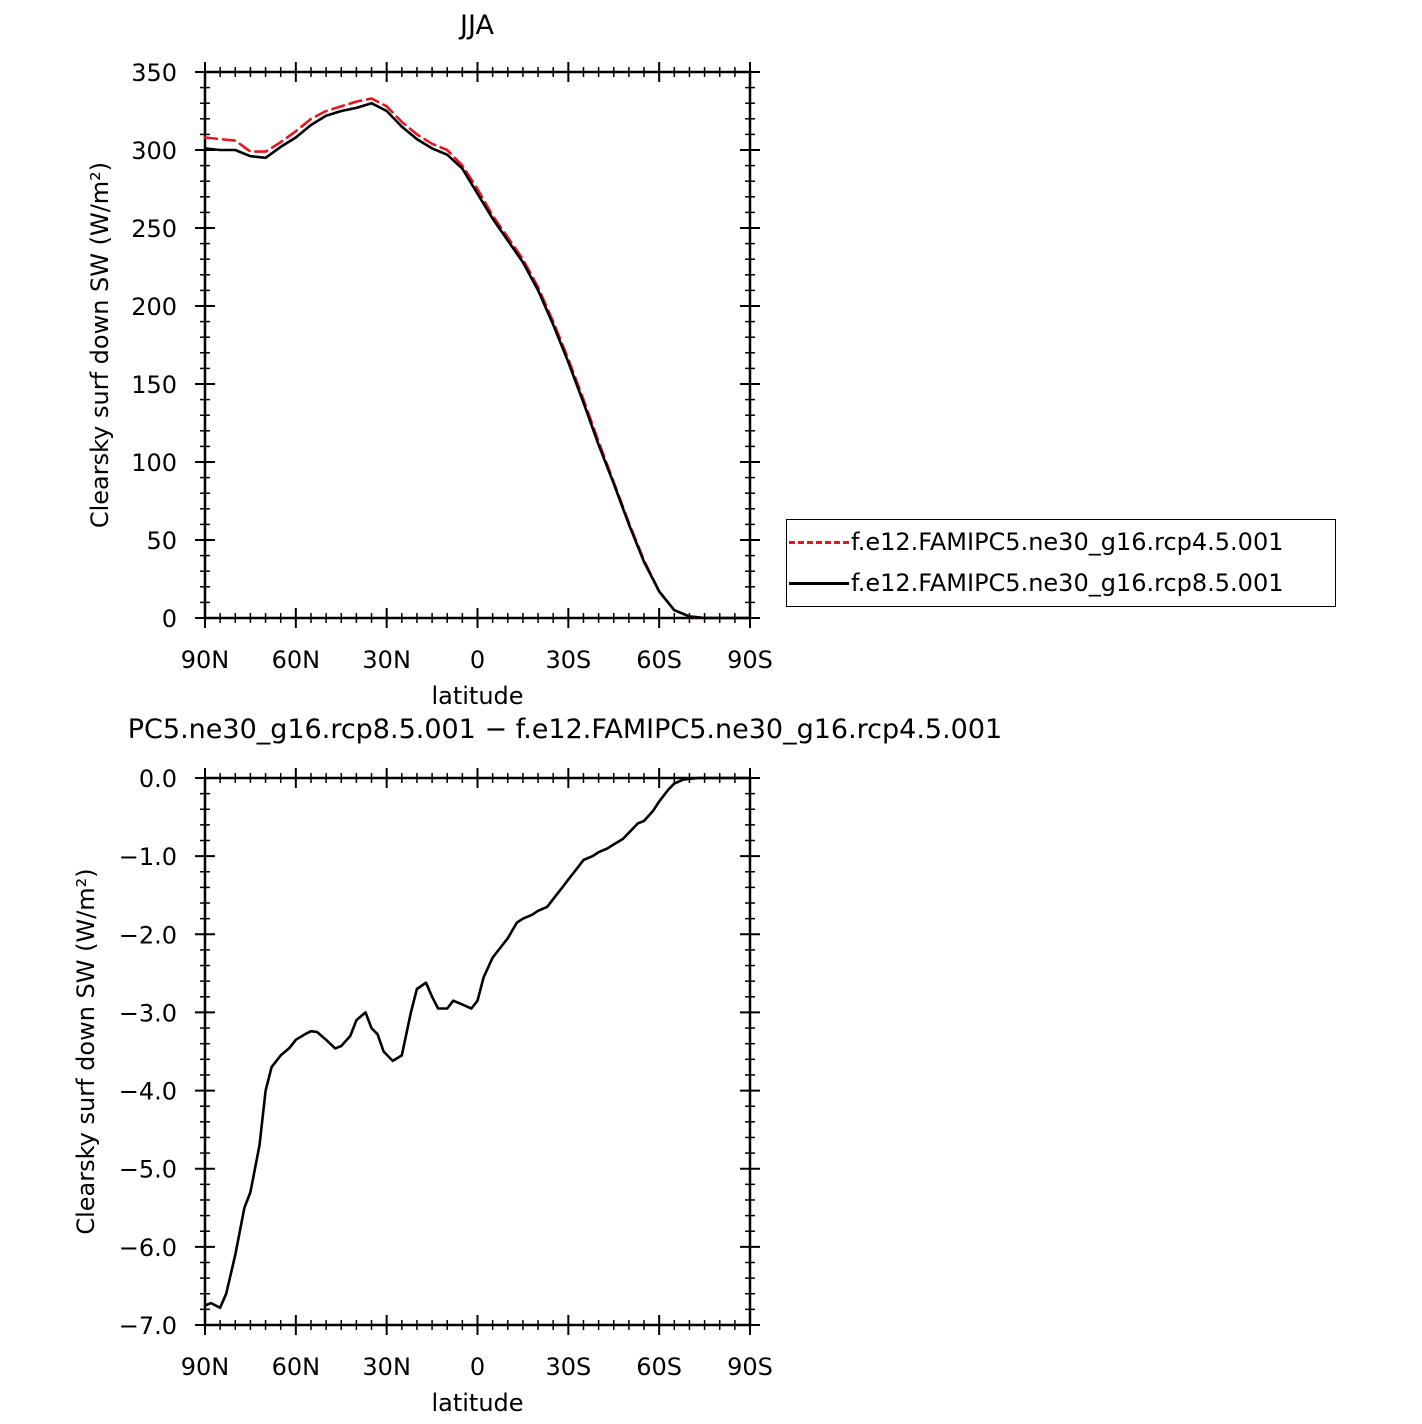 The image size is (1422, 1424). I want to click on legend-label-rcp45: f.e12.FAMIPC5.ne30_g16.rcp4.5.001, so click(1067, 542).